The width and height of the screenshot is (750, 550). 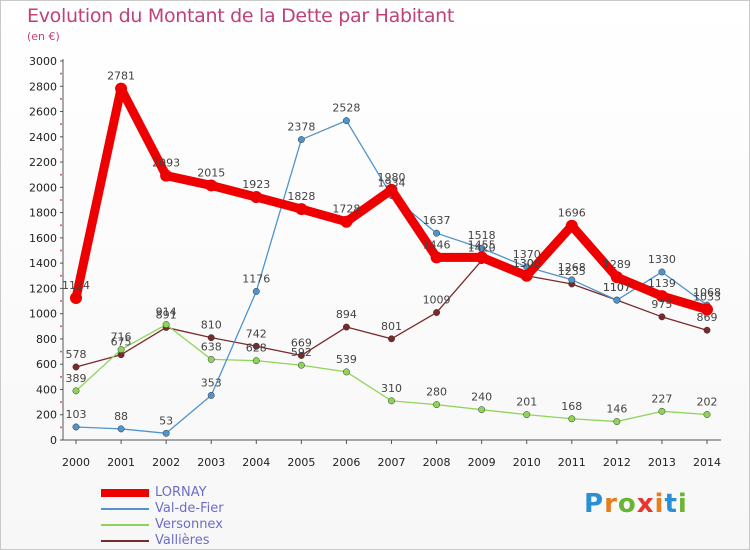 What do you see at coordinates (436, 392) in the screenshot?
I see `data-label: 280` at bounding box center [436, 392].